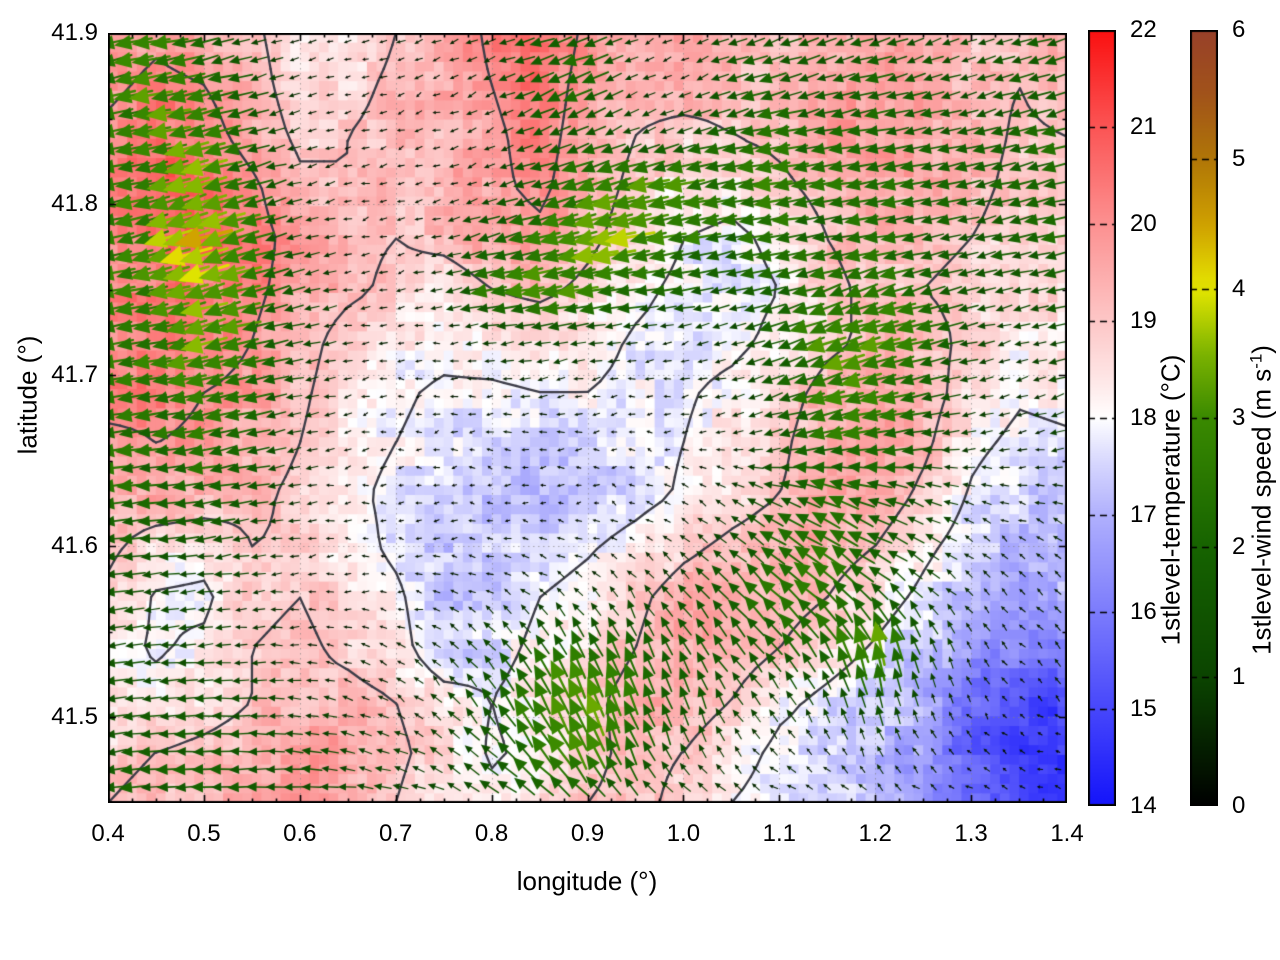  Describe the element at coordinates (1170, 500) in the screenshot. I see `temperature-colorbar-title: 1stlevel-temperature (°C)` at that location.